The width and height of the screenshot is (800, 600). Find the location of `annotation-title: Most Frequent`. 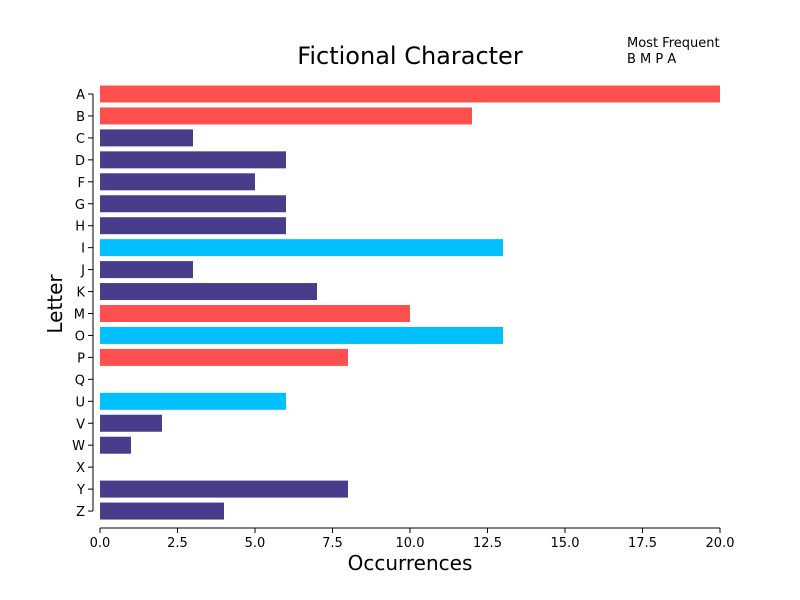

annotation-title: Most Frequent is located at coordinates (673, 43).